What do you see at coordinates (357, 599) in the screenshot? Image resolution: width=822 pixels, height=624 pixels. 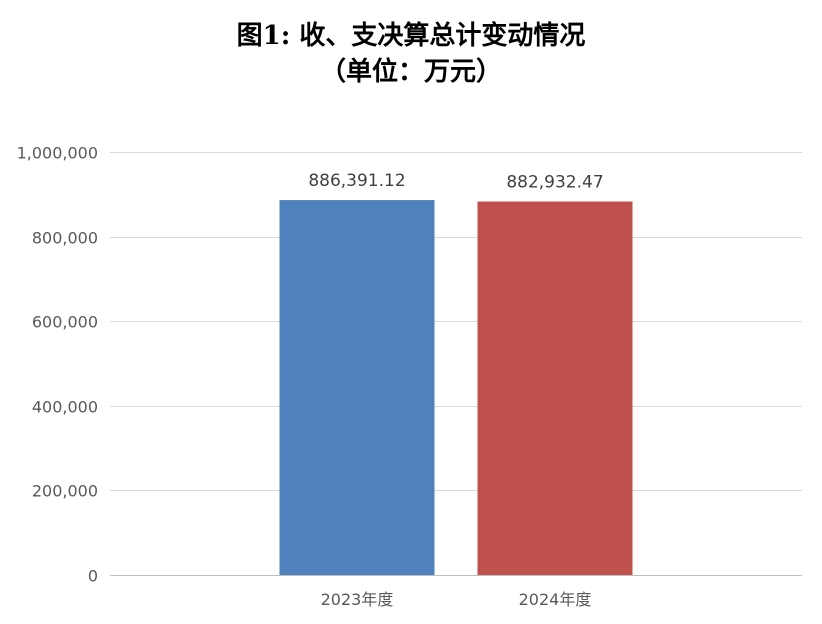 I see `category-label-1: 2023年度` at bounding box center [357, 599].